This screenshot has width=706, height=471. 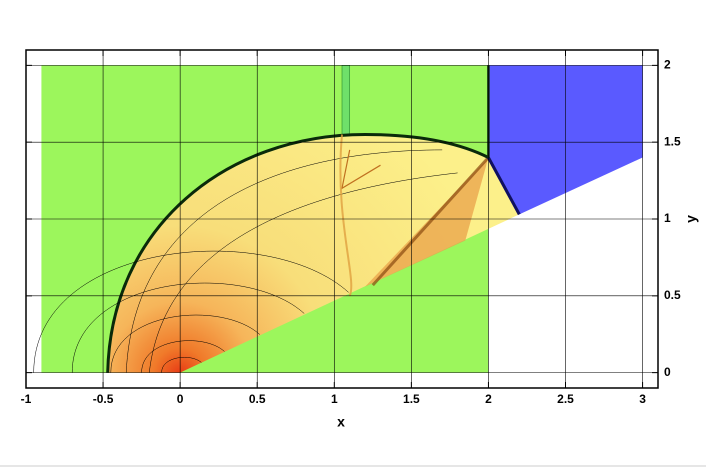 What do you see at coordinates (565, 399) in the screenshot?
I see `x-tick-label: 2.5` at bounding box center [565, 399].